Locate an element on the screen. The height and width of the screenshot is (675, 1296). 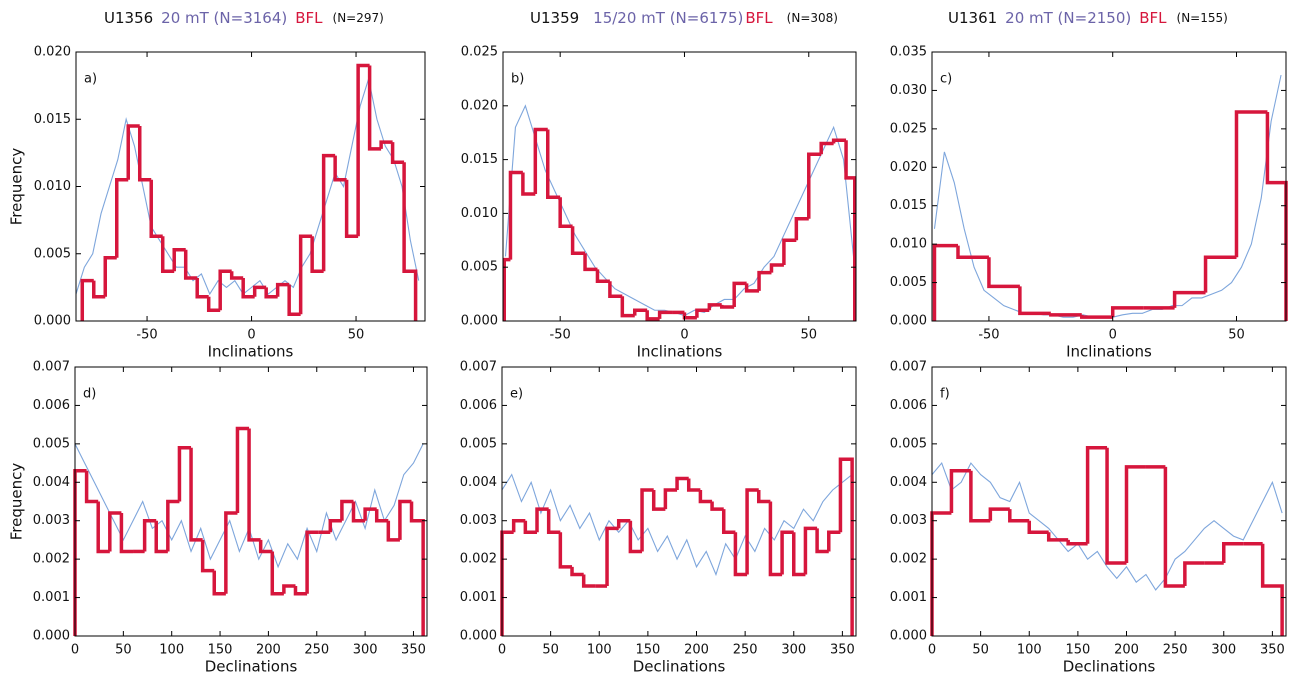
red-label: BFL is located at coordinates (1153, 18).